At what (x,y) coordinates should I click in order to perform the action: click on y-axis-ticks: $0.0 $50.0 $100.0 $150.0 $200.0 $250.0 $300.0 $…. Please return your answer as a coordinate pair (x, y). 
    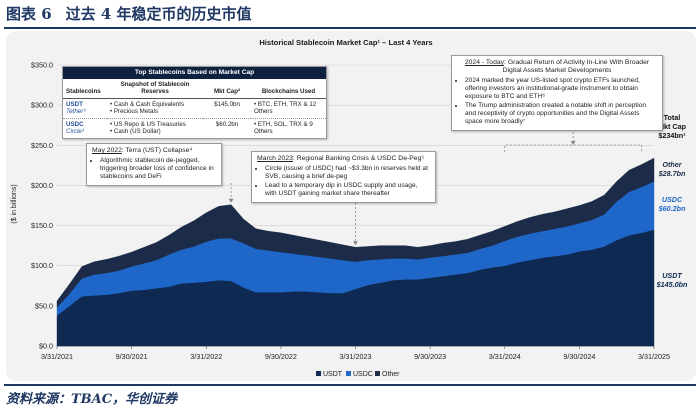
    Looking at the image, I should click on (42, 206).